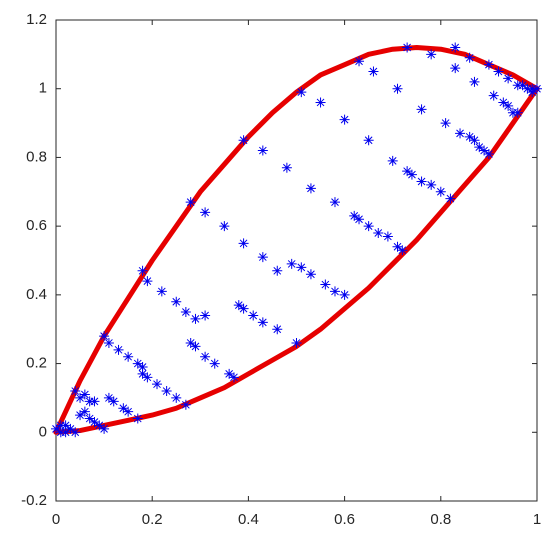 Image resolution: width=550 pixels, height=546 pixels. I want to click on y-tick-label: 0, so click(43, 431).